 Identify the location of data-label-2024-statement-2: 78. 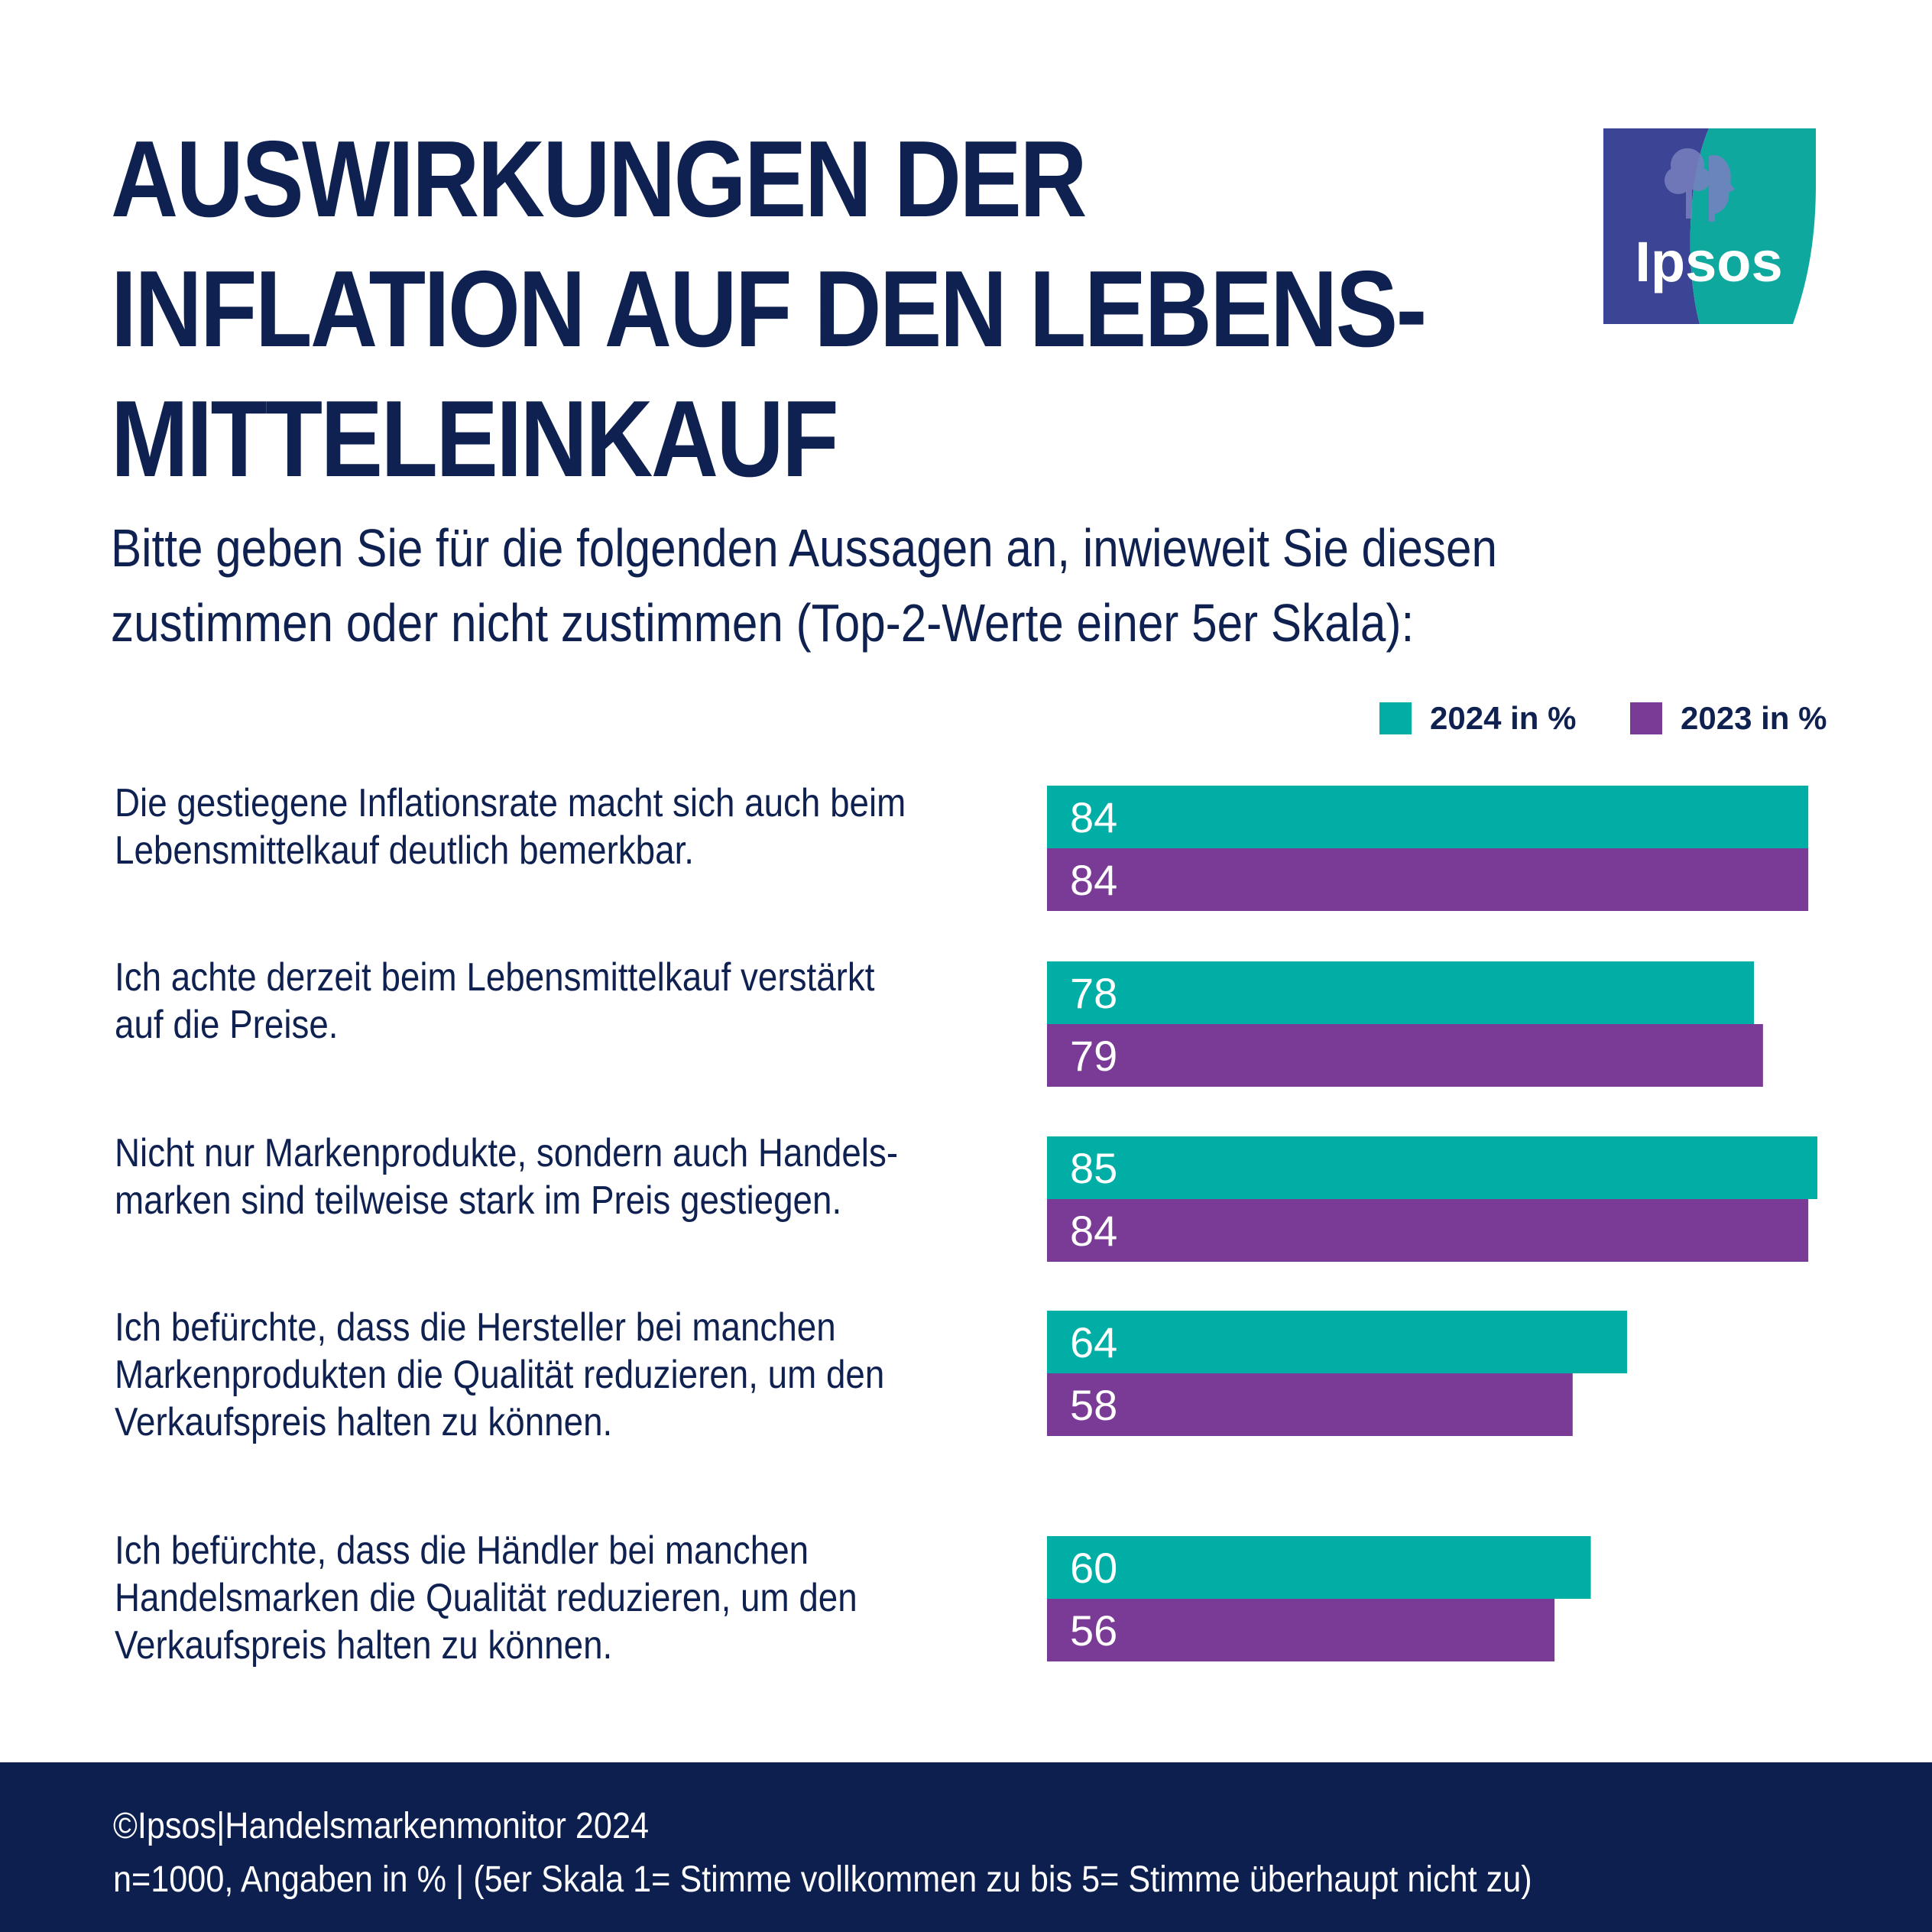
(1093, 993).